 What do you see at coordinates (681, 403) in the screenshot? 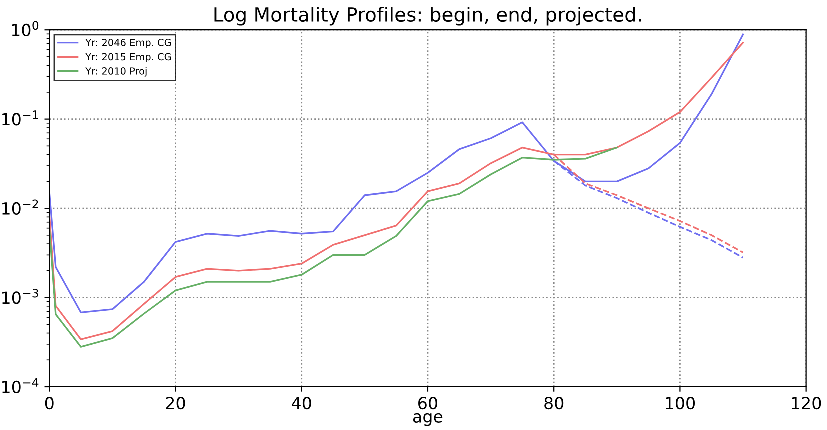
I see `x-tick-label: 100` at bounding box center [681, 403].